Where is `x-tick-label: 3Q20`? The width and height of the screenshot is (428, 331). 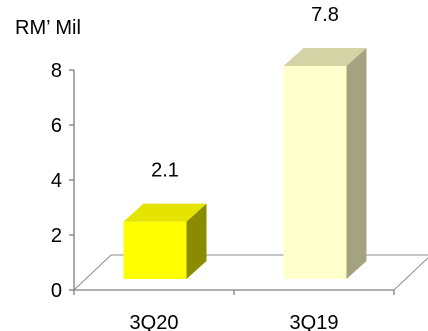
x-tick-label: 3Q20 is located at coordinates (154, 321).